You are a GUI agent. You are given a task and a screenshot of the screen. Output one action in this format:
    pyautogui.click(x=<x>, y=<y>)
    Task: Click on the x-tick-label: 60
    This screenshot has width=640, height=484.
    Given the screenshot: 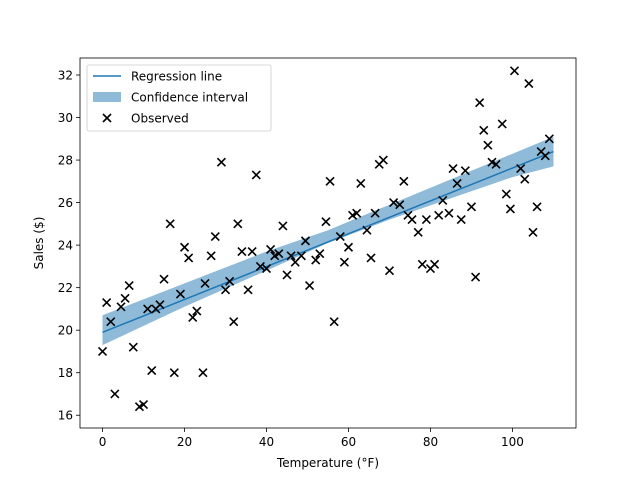 What is the action you would take?
    pyautogui.click(x=348, y=442)
    